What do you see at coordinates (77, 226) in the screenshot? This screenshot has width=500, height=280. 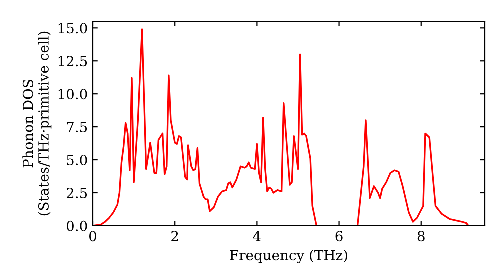 I see `y-tick-label: 0.0` at bounding box center [77, 226].